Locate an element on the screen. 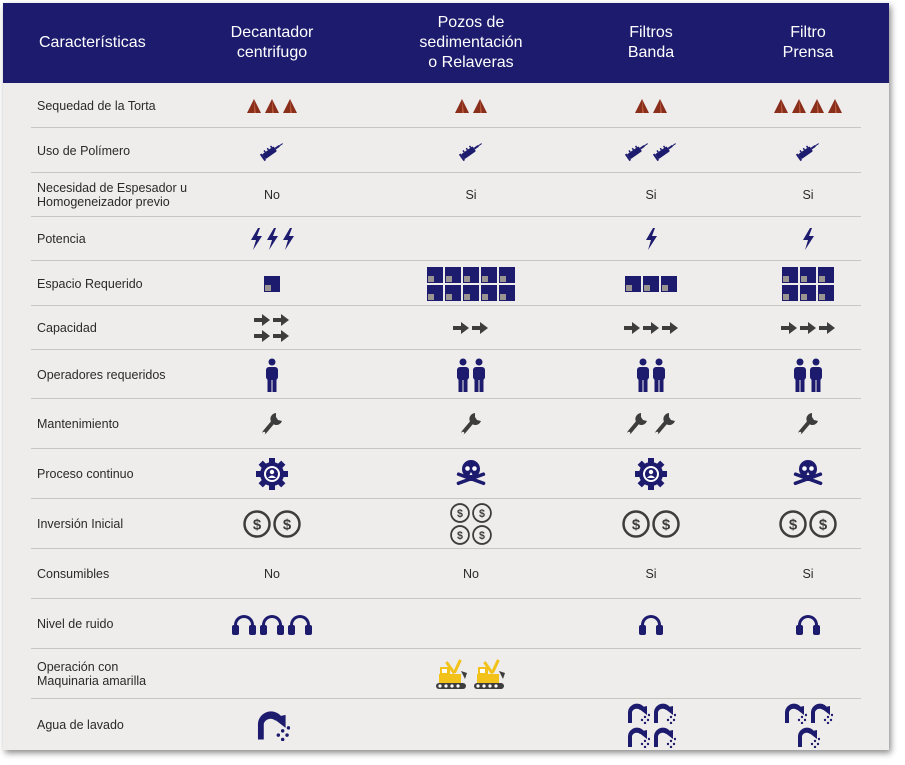  skull-crossbones-icon is located at coordinates (808, 473).